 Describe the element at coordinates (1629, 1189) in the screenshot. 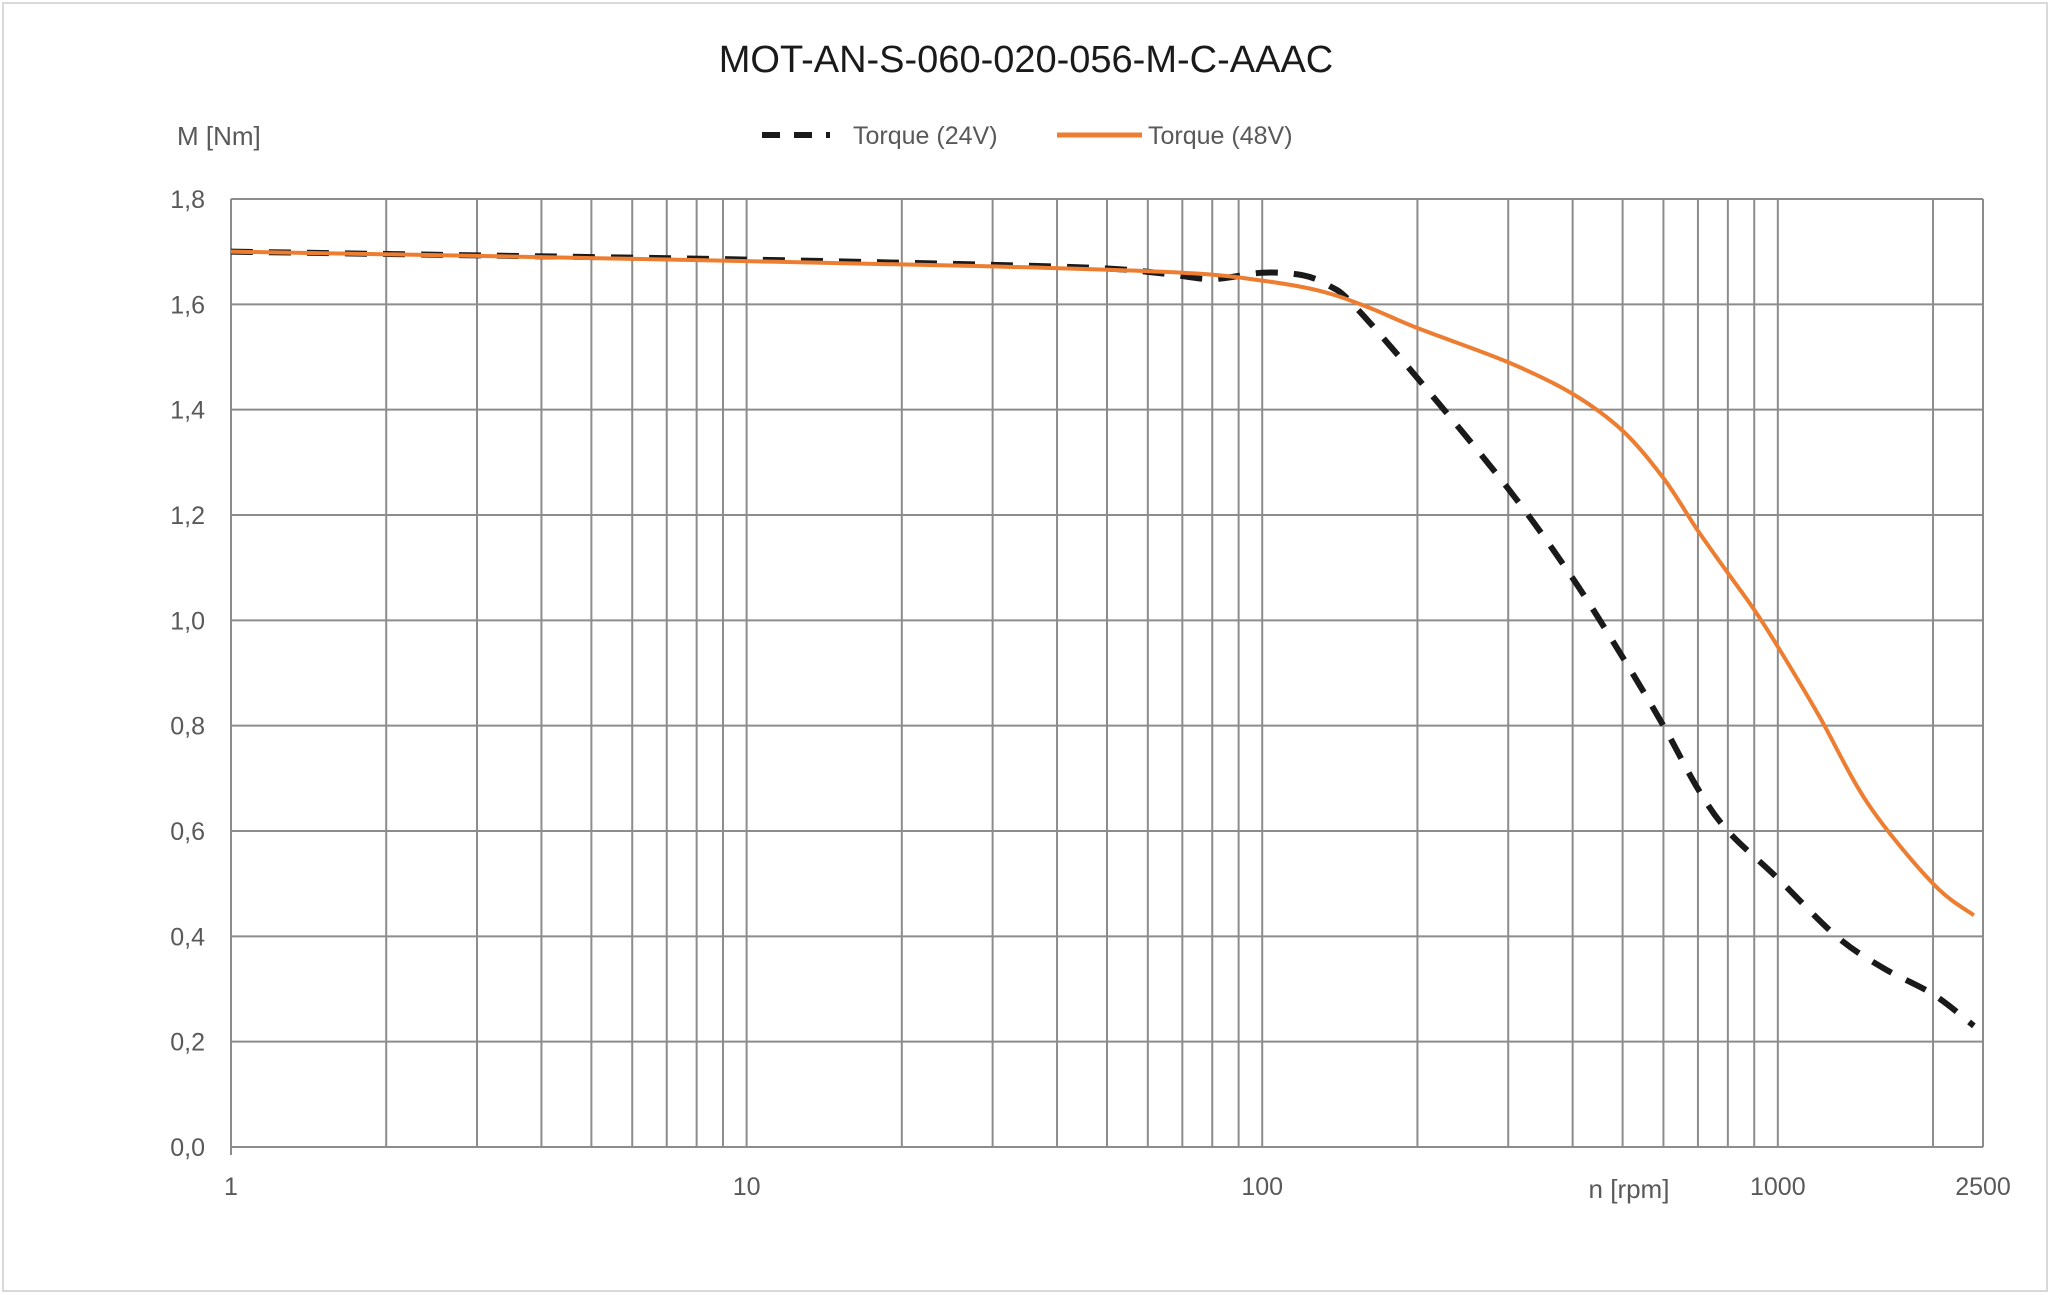

I see `x-axis-label: n [rpm]` at that location.